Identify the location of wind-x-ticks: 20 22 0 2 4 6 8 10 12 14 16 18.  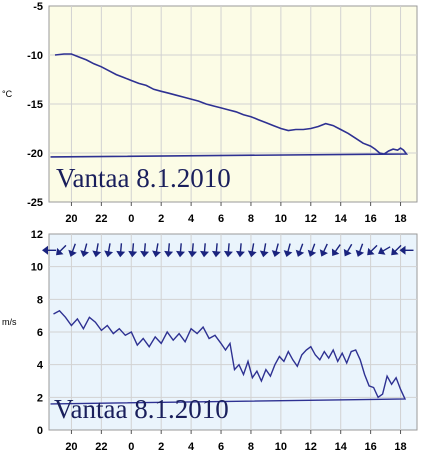
(236, 441).